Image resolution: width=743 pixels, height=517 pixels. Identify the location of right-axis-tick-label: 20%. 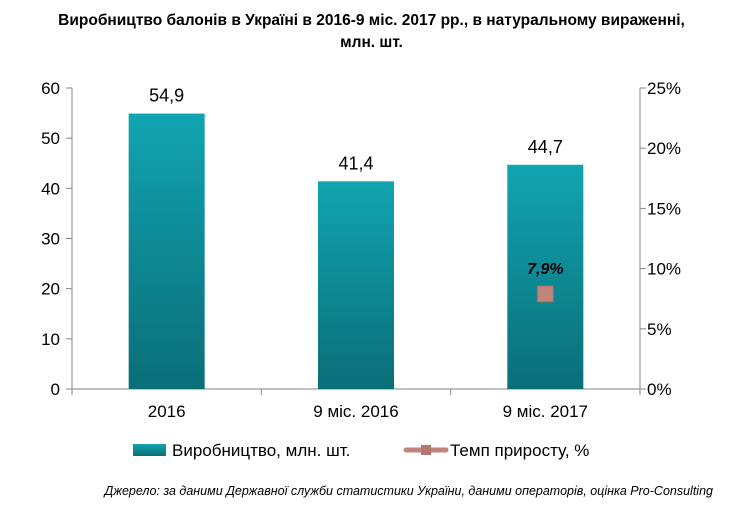
(664, 148).